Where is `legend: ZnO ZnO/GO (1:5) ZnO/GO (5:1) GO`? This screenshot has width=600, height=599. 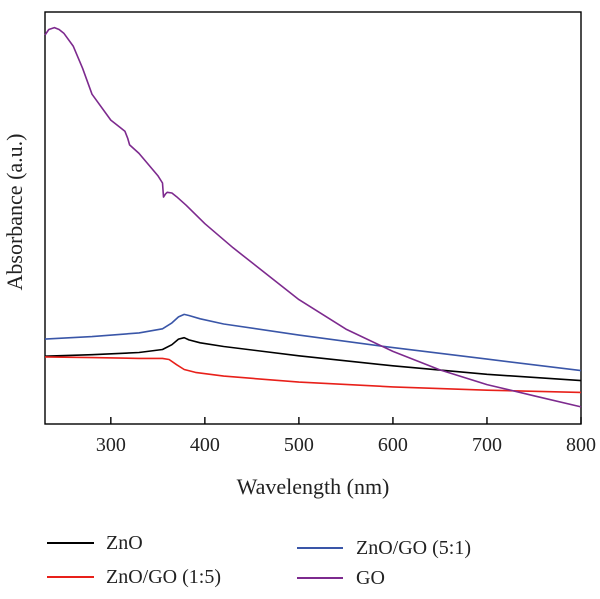 legend: ZnO ZnO/GO (1:5) ZnO/GO (5:1) GO is located at coordinates (259, 560).